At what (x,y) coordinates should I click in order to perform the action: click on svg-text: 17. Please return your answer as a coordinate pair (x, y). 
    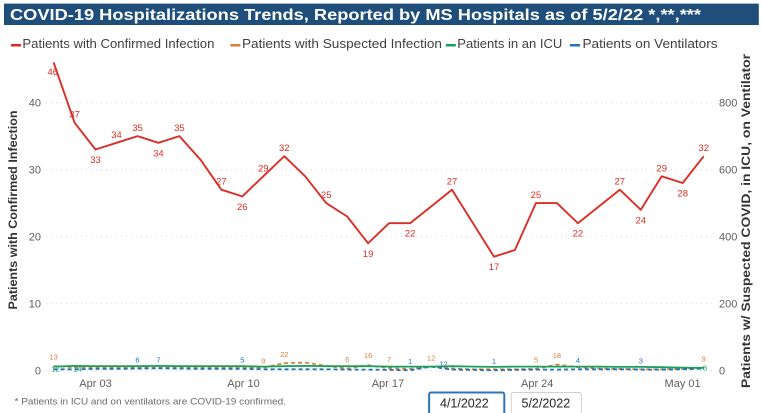
    Looking at the image, I should click on (494, 267).